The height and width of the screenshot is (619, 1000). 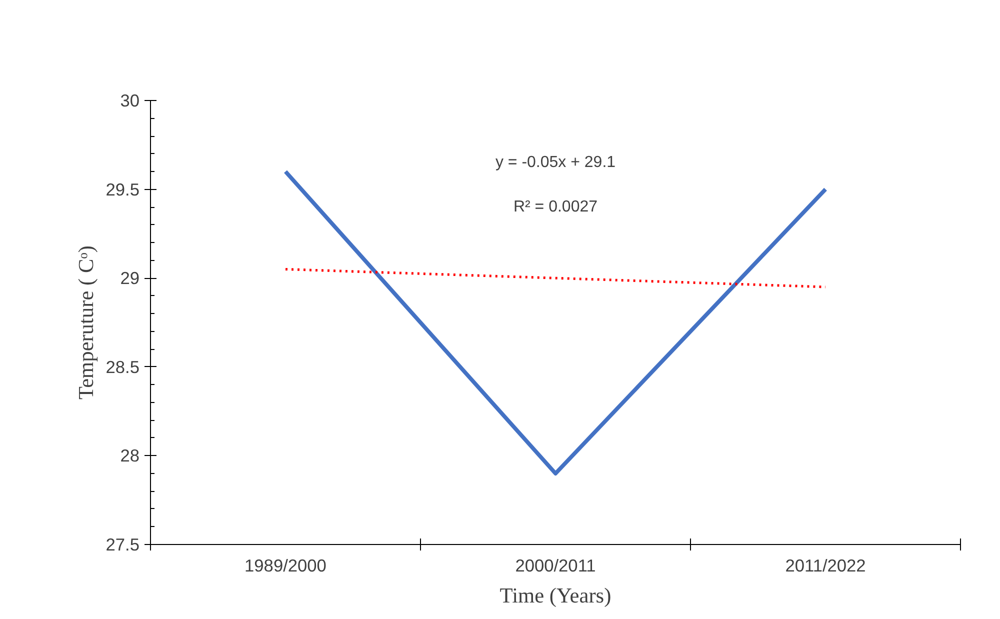 What do you see at coordinates (123, 366) in the screenshot?
I see `y-tick-label: 28.5` at bounding box center [123, 366].